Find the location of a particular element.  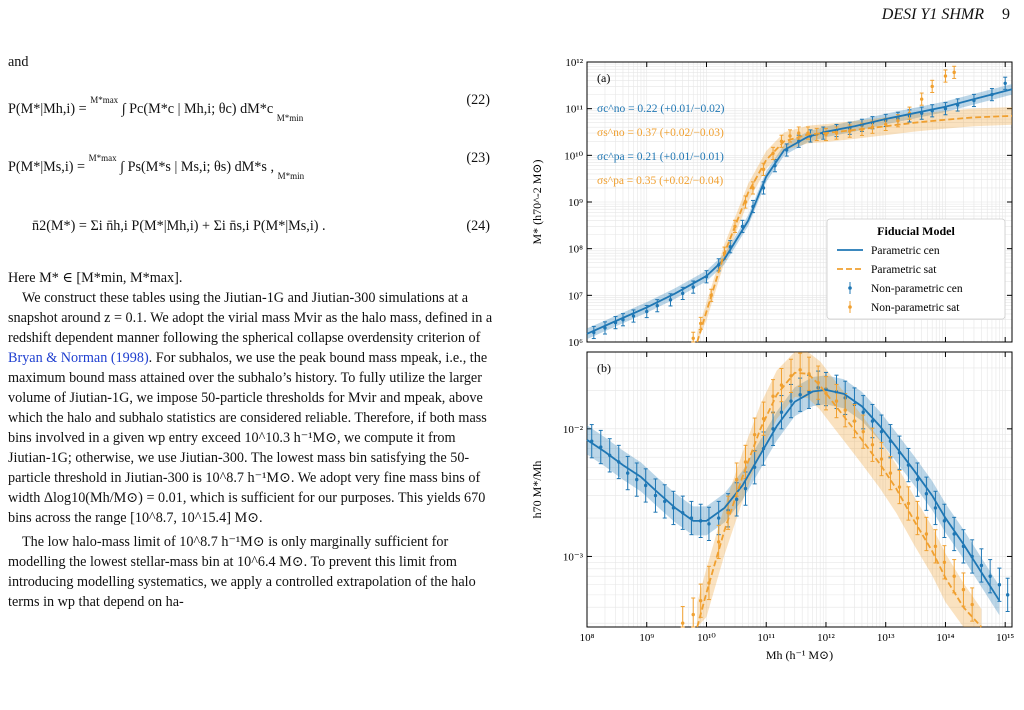

y-tick-label: 10¹¹ is located at coordinates (574, 110).